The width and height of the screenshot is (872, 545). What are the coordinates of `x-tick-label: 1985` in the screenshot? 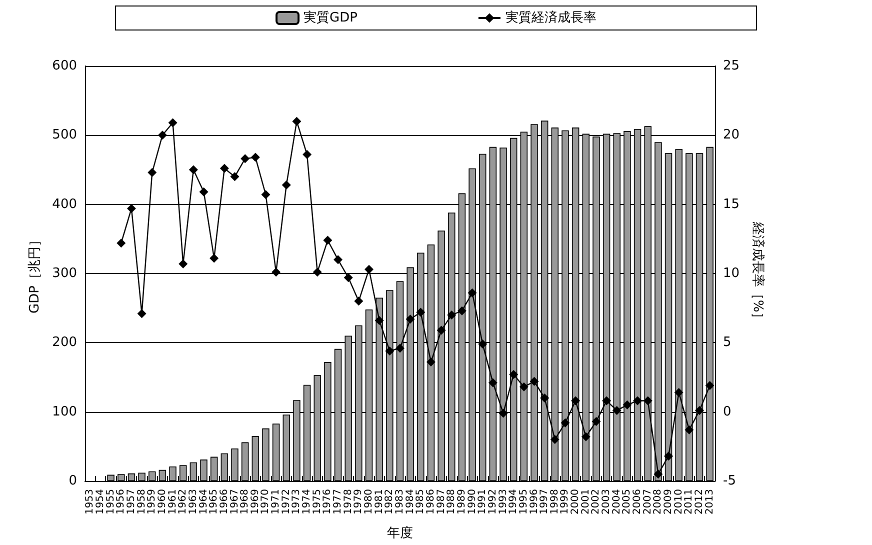 It's located at (420, 501).